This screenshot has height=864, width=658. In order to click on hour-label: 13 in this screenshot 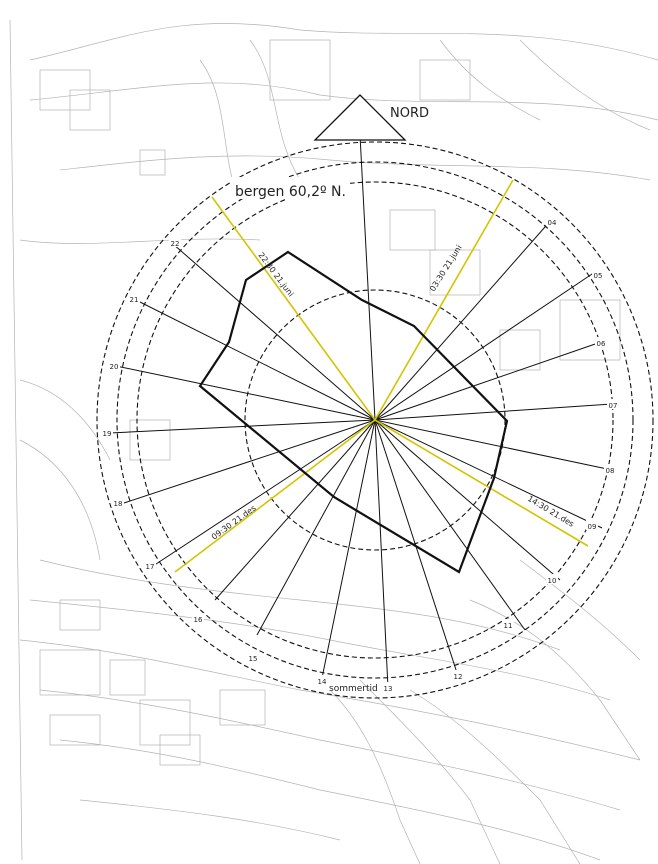, I will do `click(388, 689)`.